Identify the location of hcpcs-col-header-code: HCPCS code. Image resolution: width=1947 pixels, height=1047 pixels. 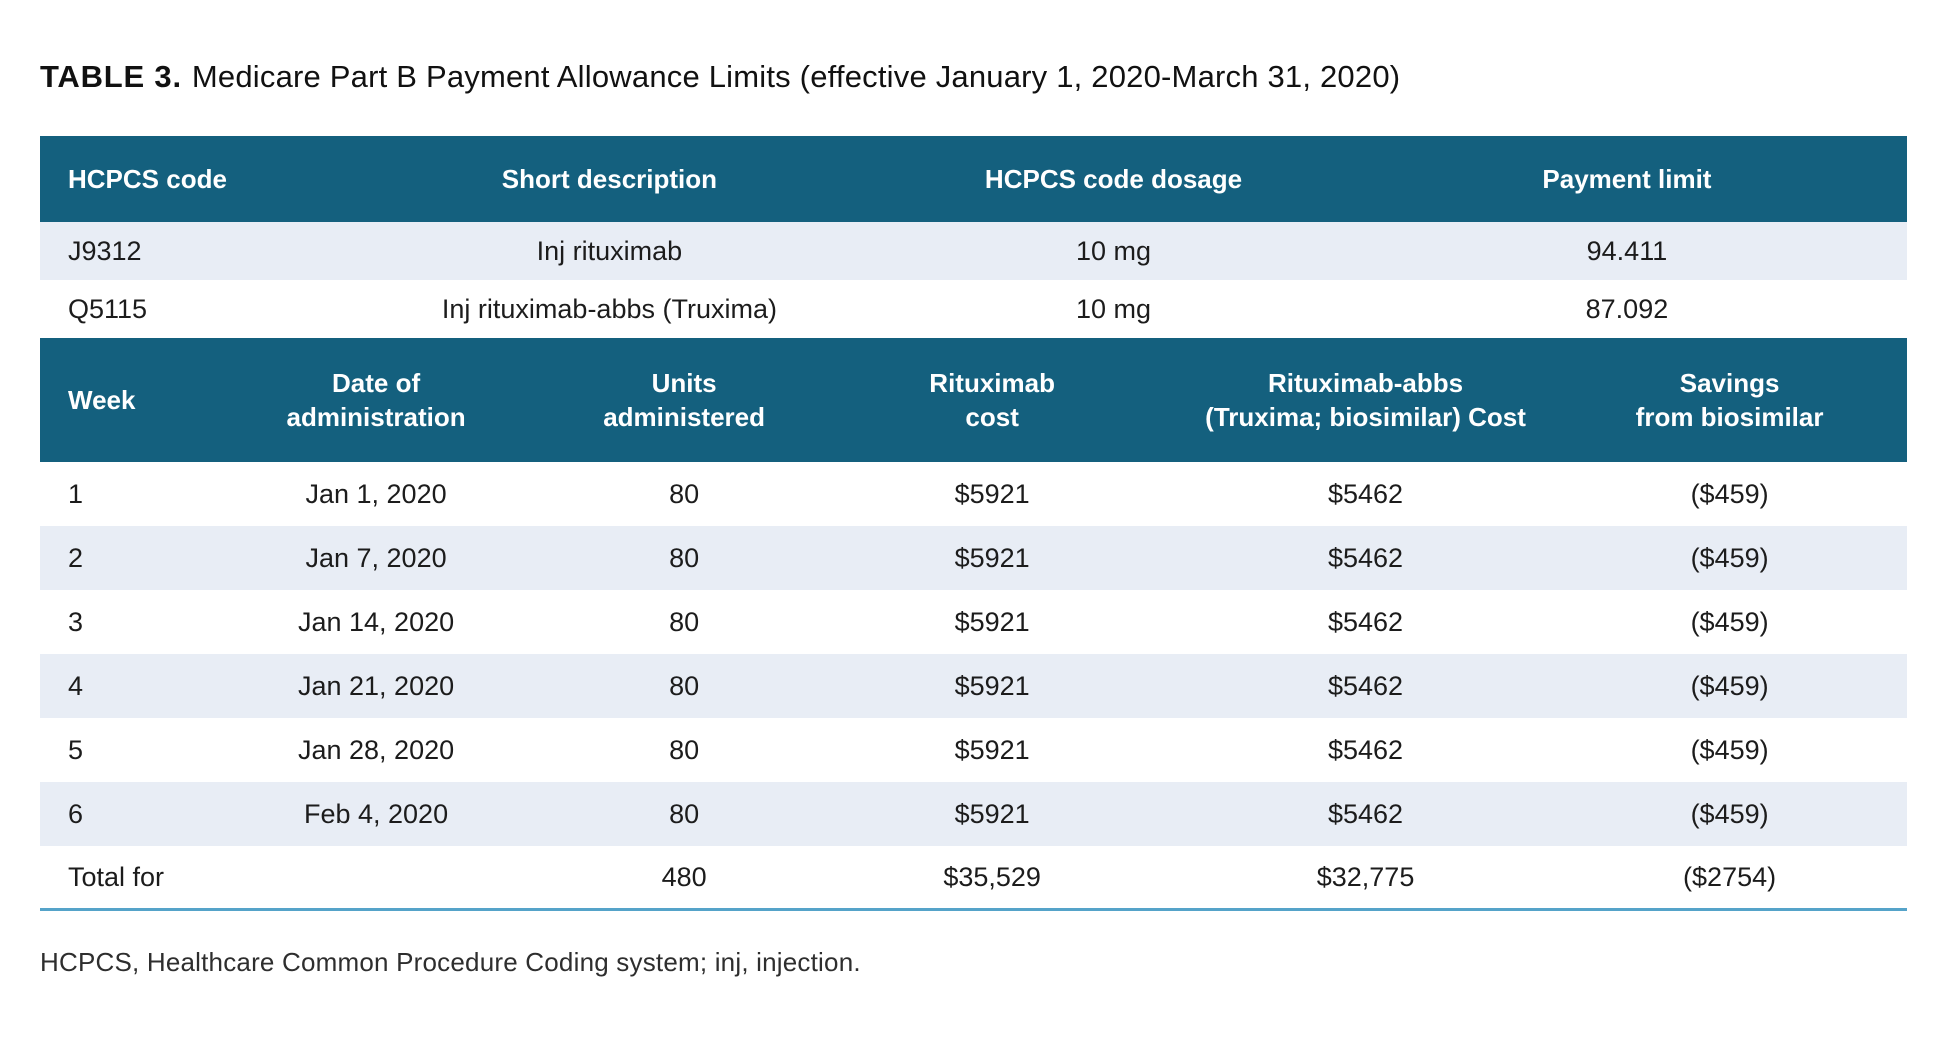
(147, 178).